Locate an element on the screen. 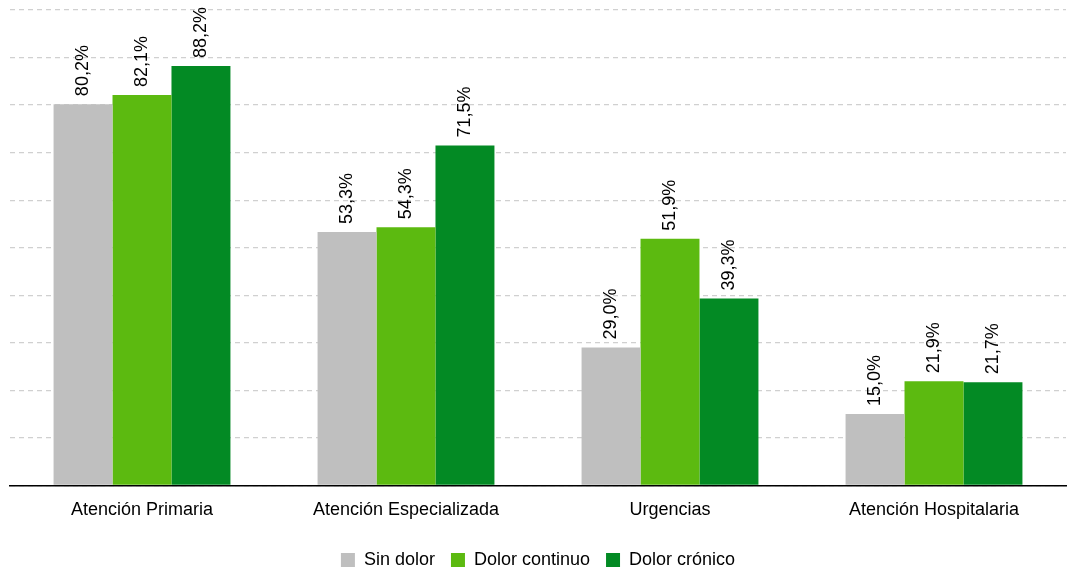 The width and height of the screenshot is (1076, 579). x-tick-label: Atención Hospitalaria is located at coordinates (934, 509).